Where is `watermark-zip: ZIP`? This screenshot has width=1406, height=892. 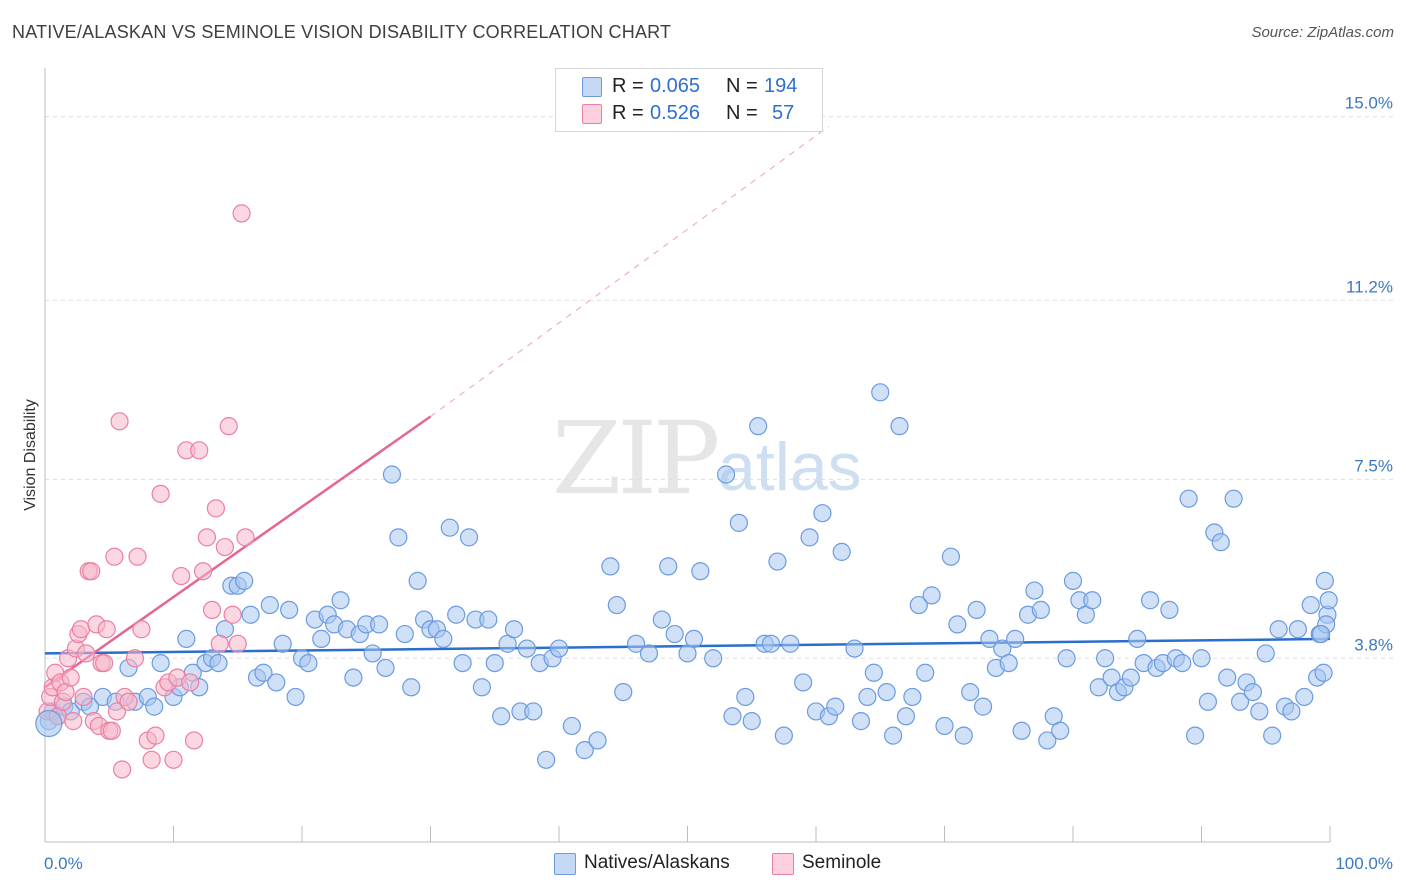
watermark-zip: ZIP is located at coordinates (636, 458).